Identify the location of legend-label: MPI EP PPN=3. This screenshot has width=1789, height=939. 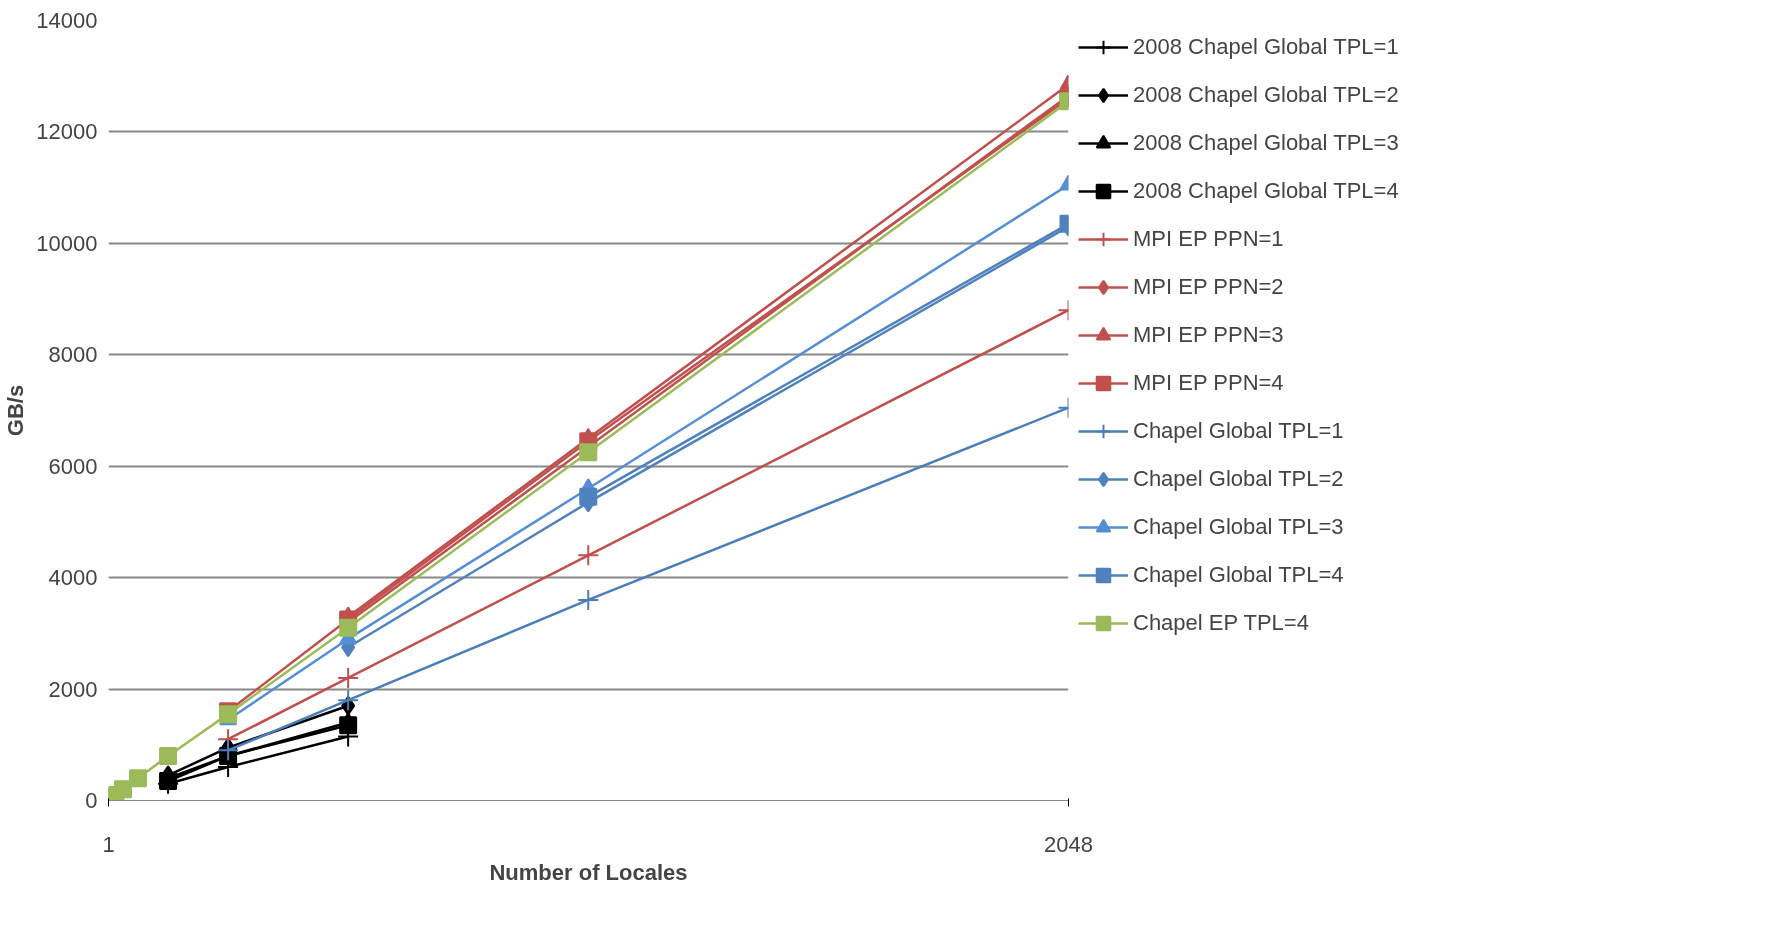
(1208, 335).